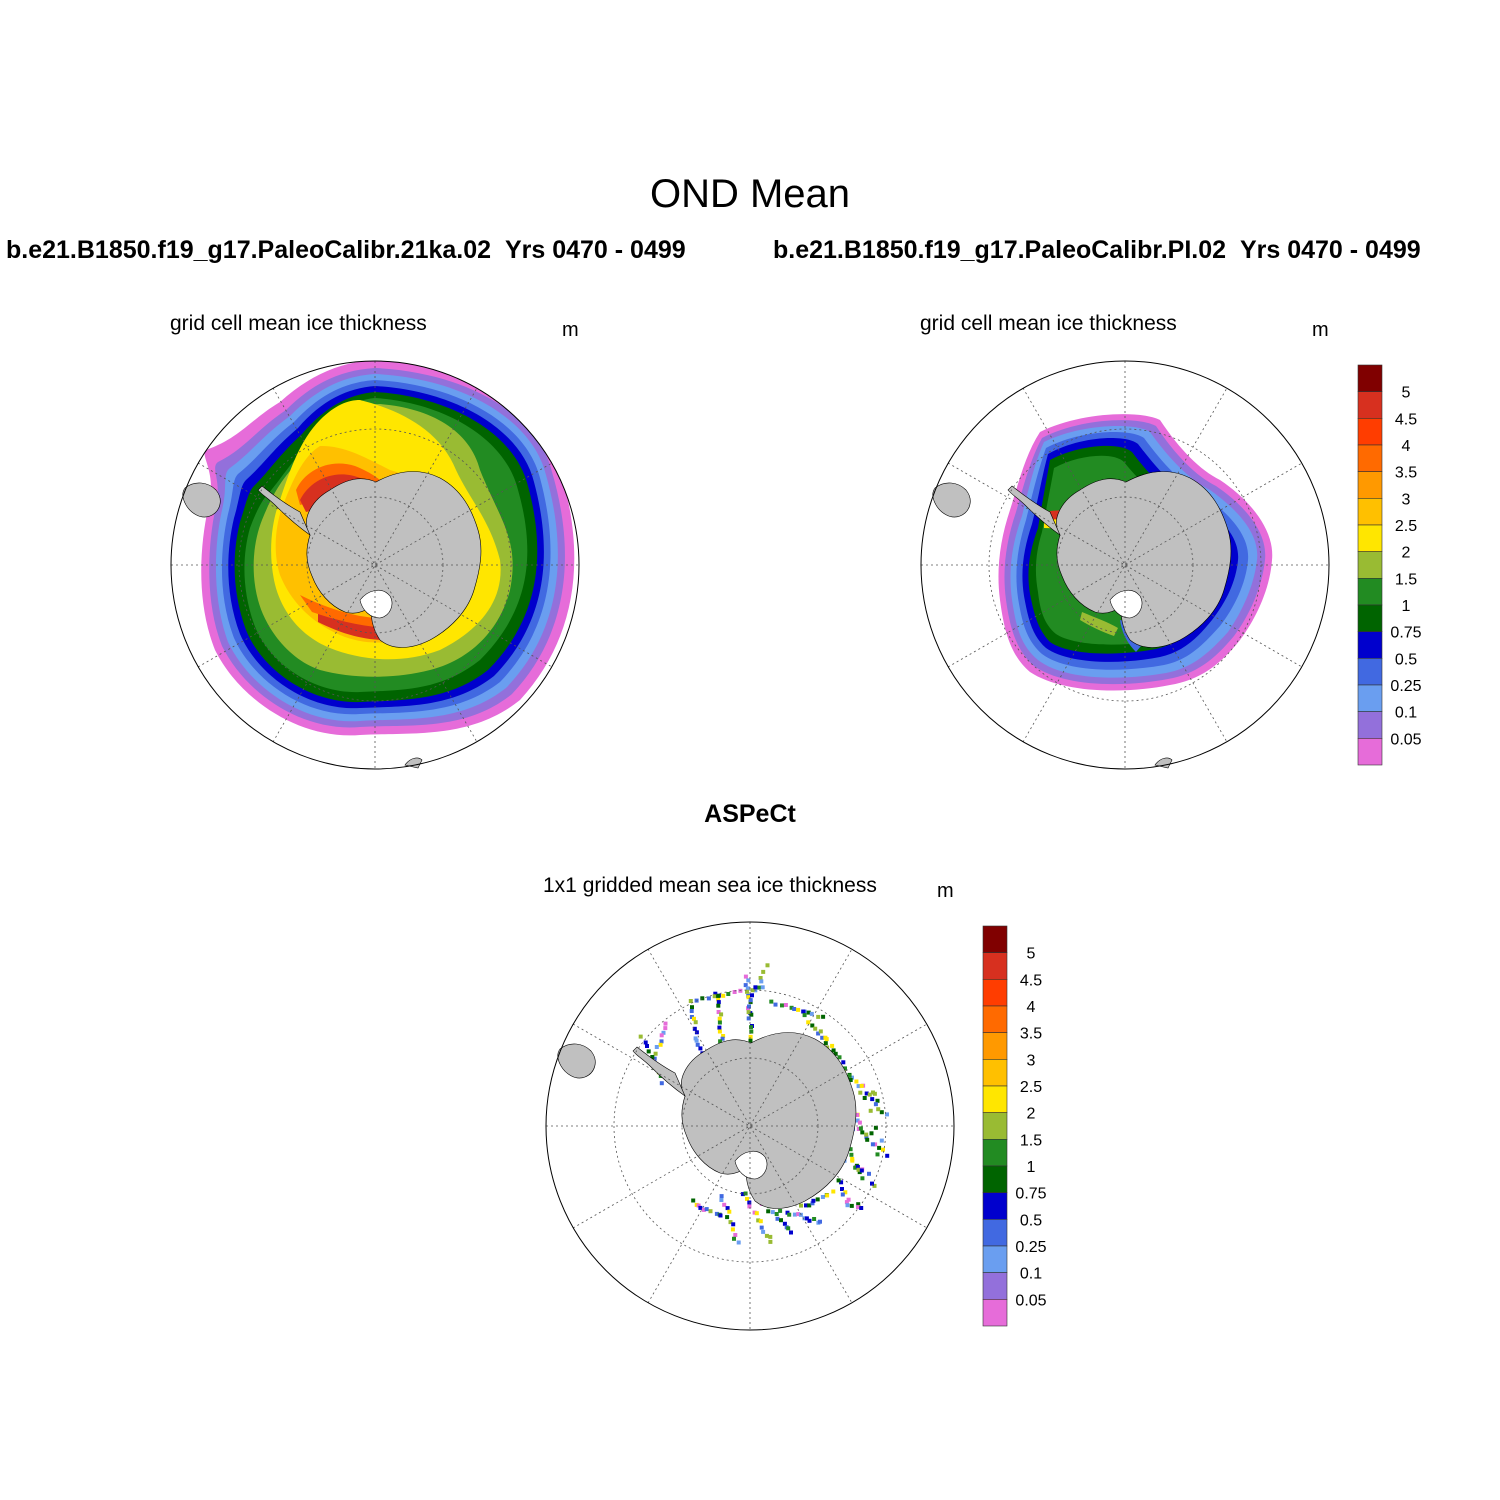 The height and width of the screenshot is (1500, 1500). I want to click on panel2-years: Yrs 0470 - 0499, so click(1330, 250).